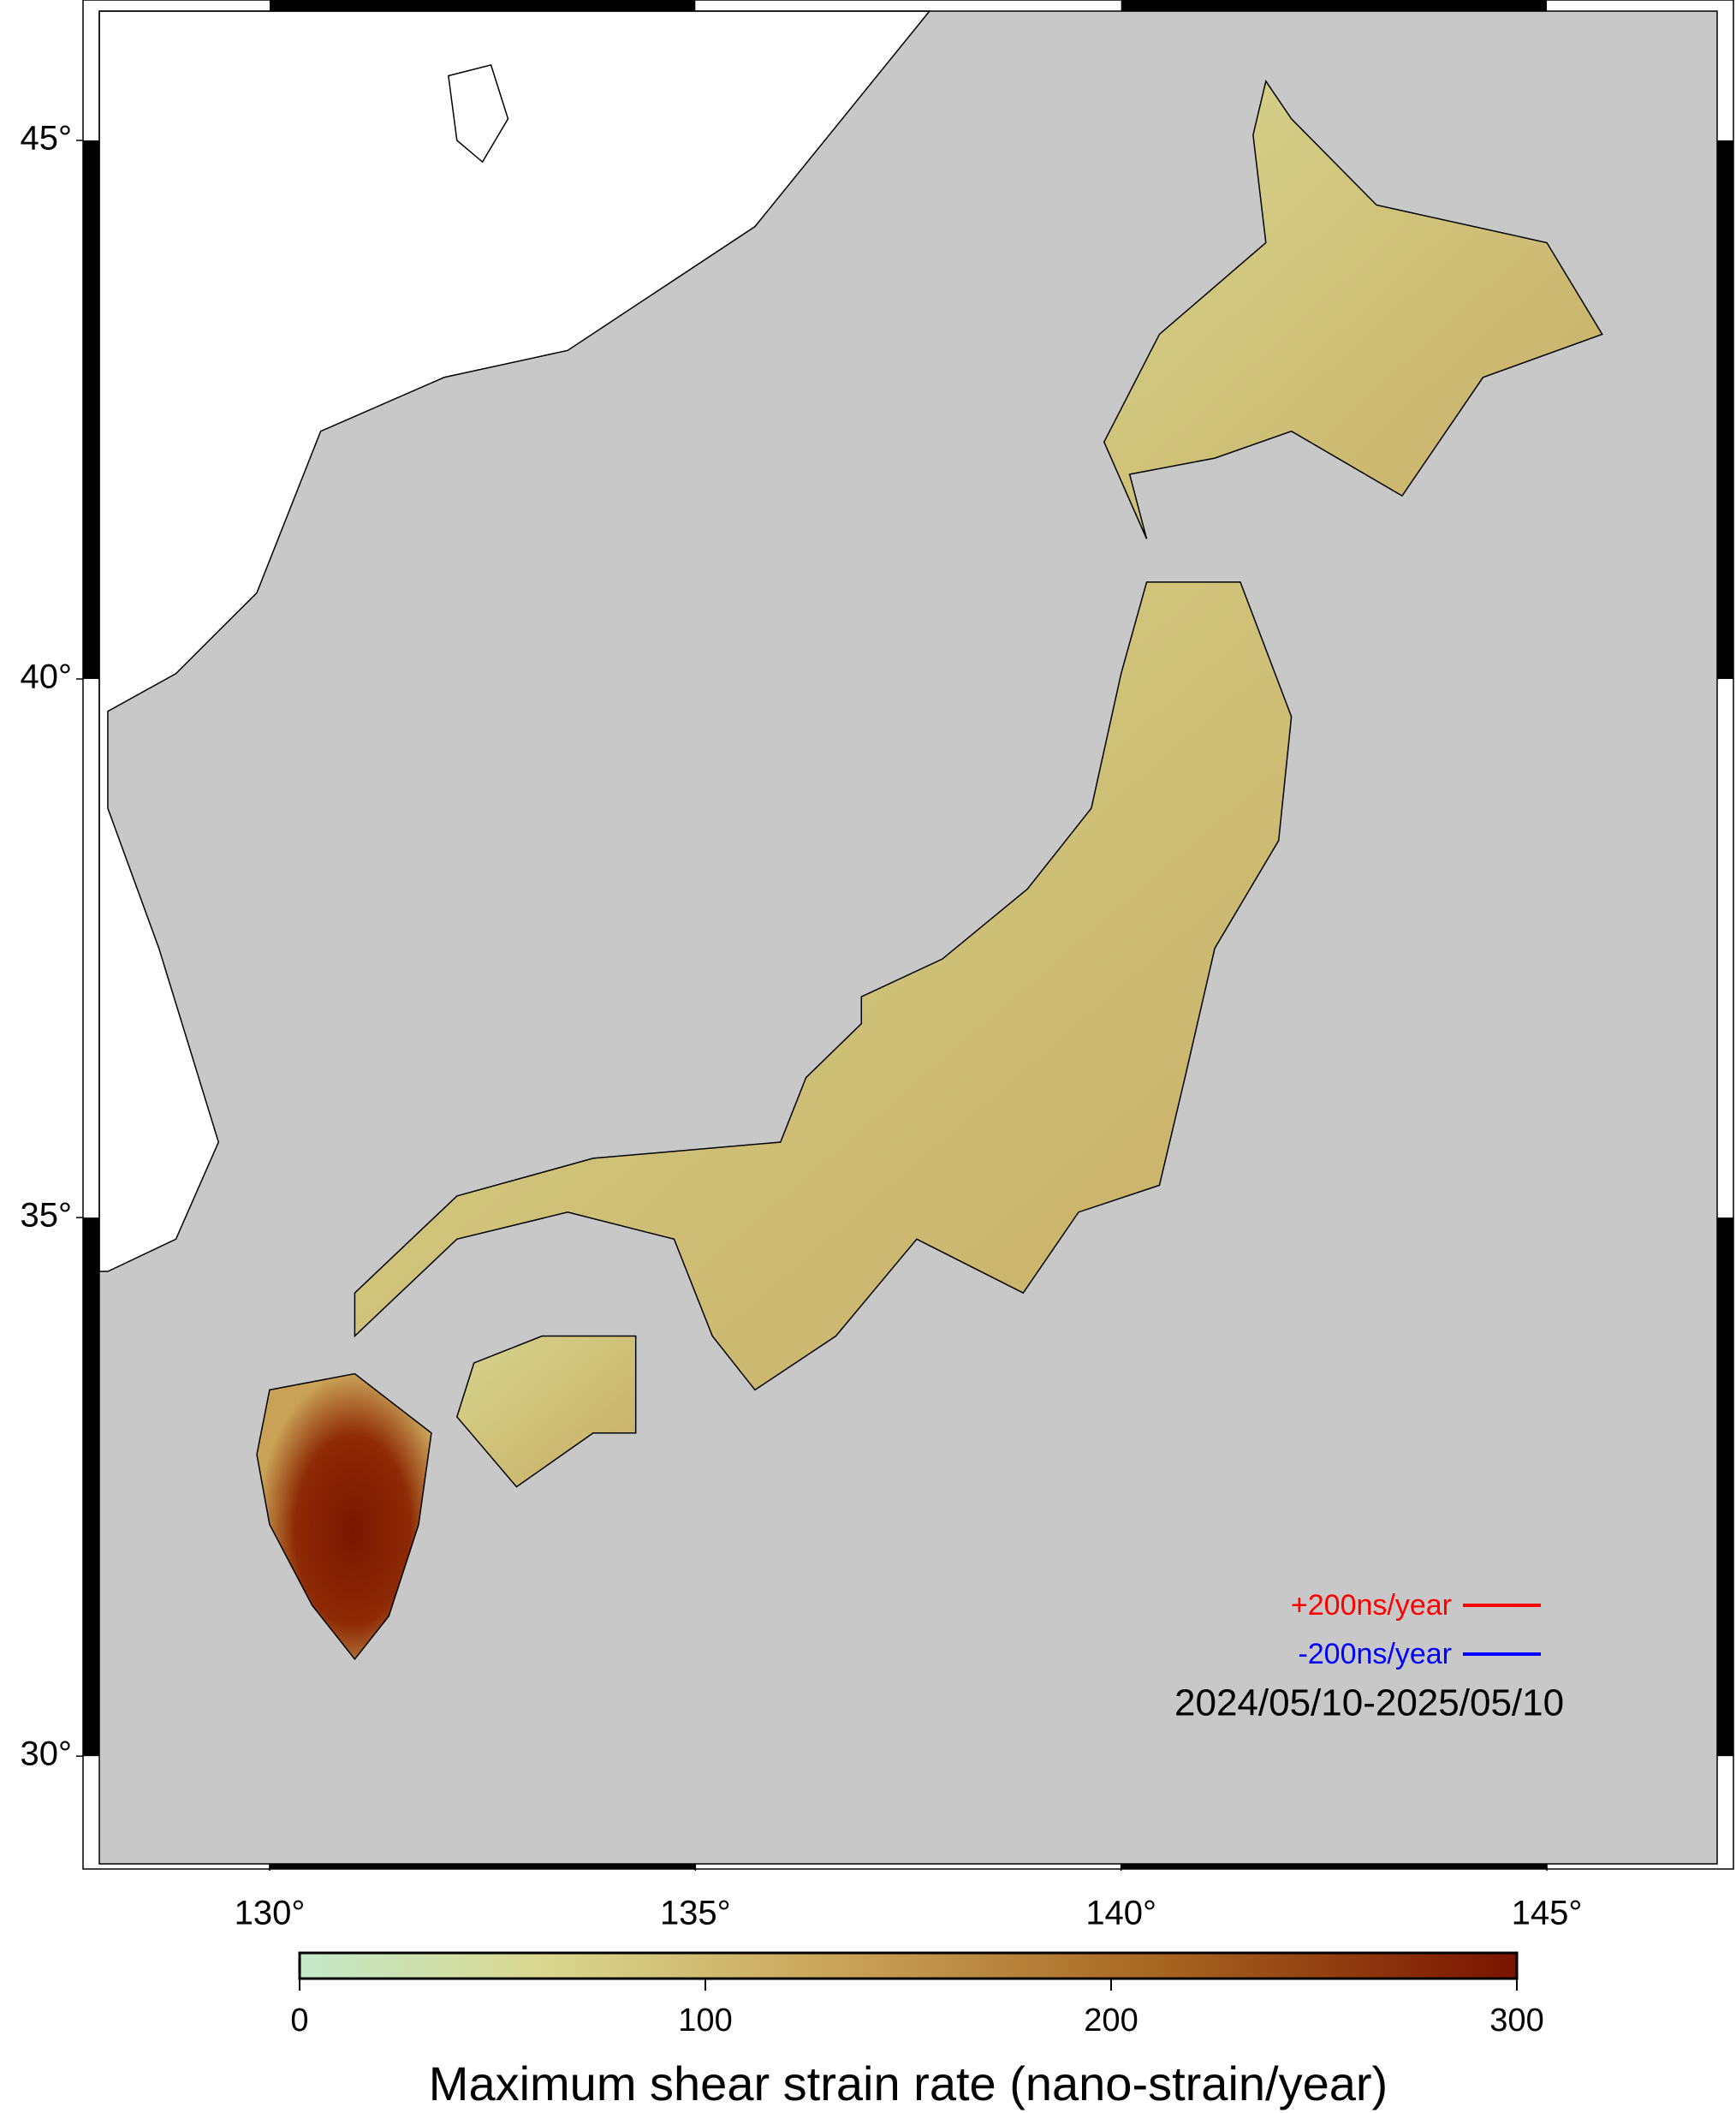 The image size is (1736, 2113). I want to click on colorbar-tick-label: 0, so click(299, 2021).